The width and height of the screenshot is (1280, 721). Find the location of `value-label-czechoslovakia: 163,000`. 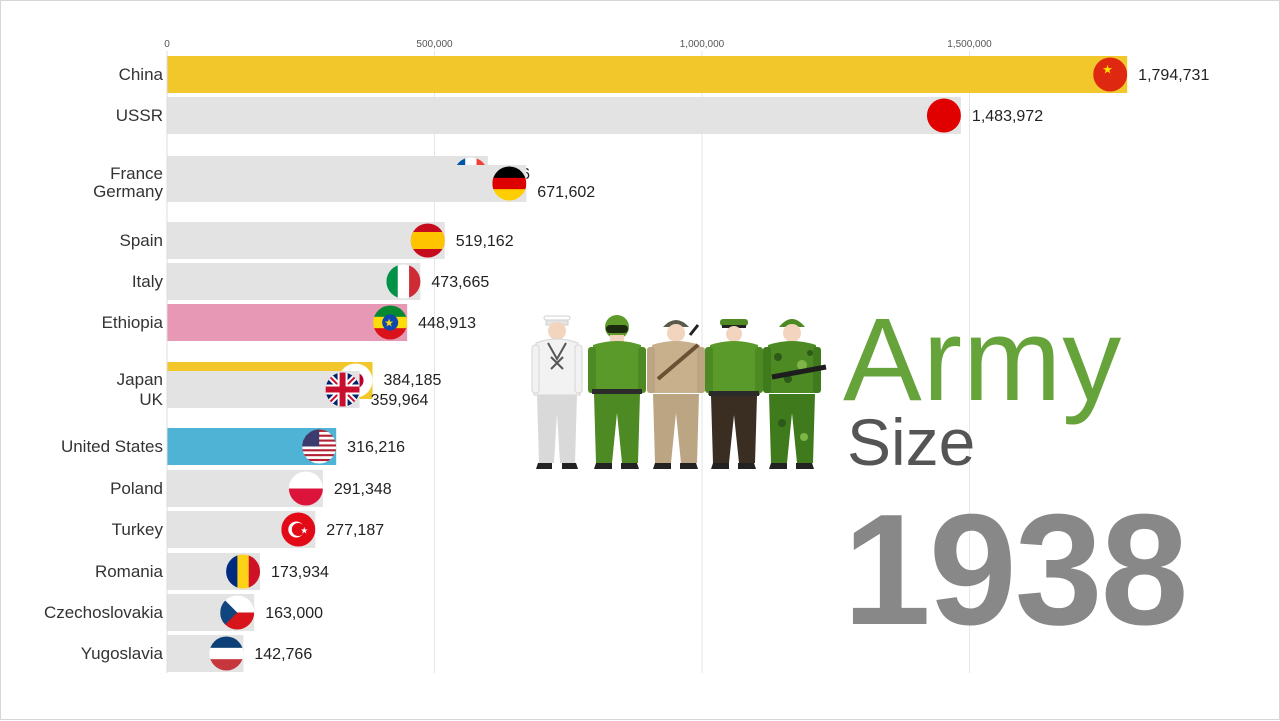

value-label-czechoslovakia: 163,000 is located at coordinates (294, 613).